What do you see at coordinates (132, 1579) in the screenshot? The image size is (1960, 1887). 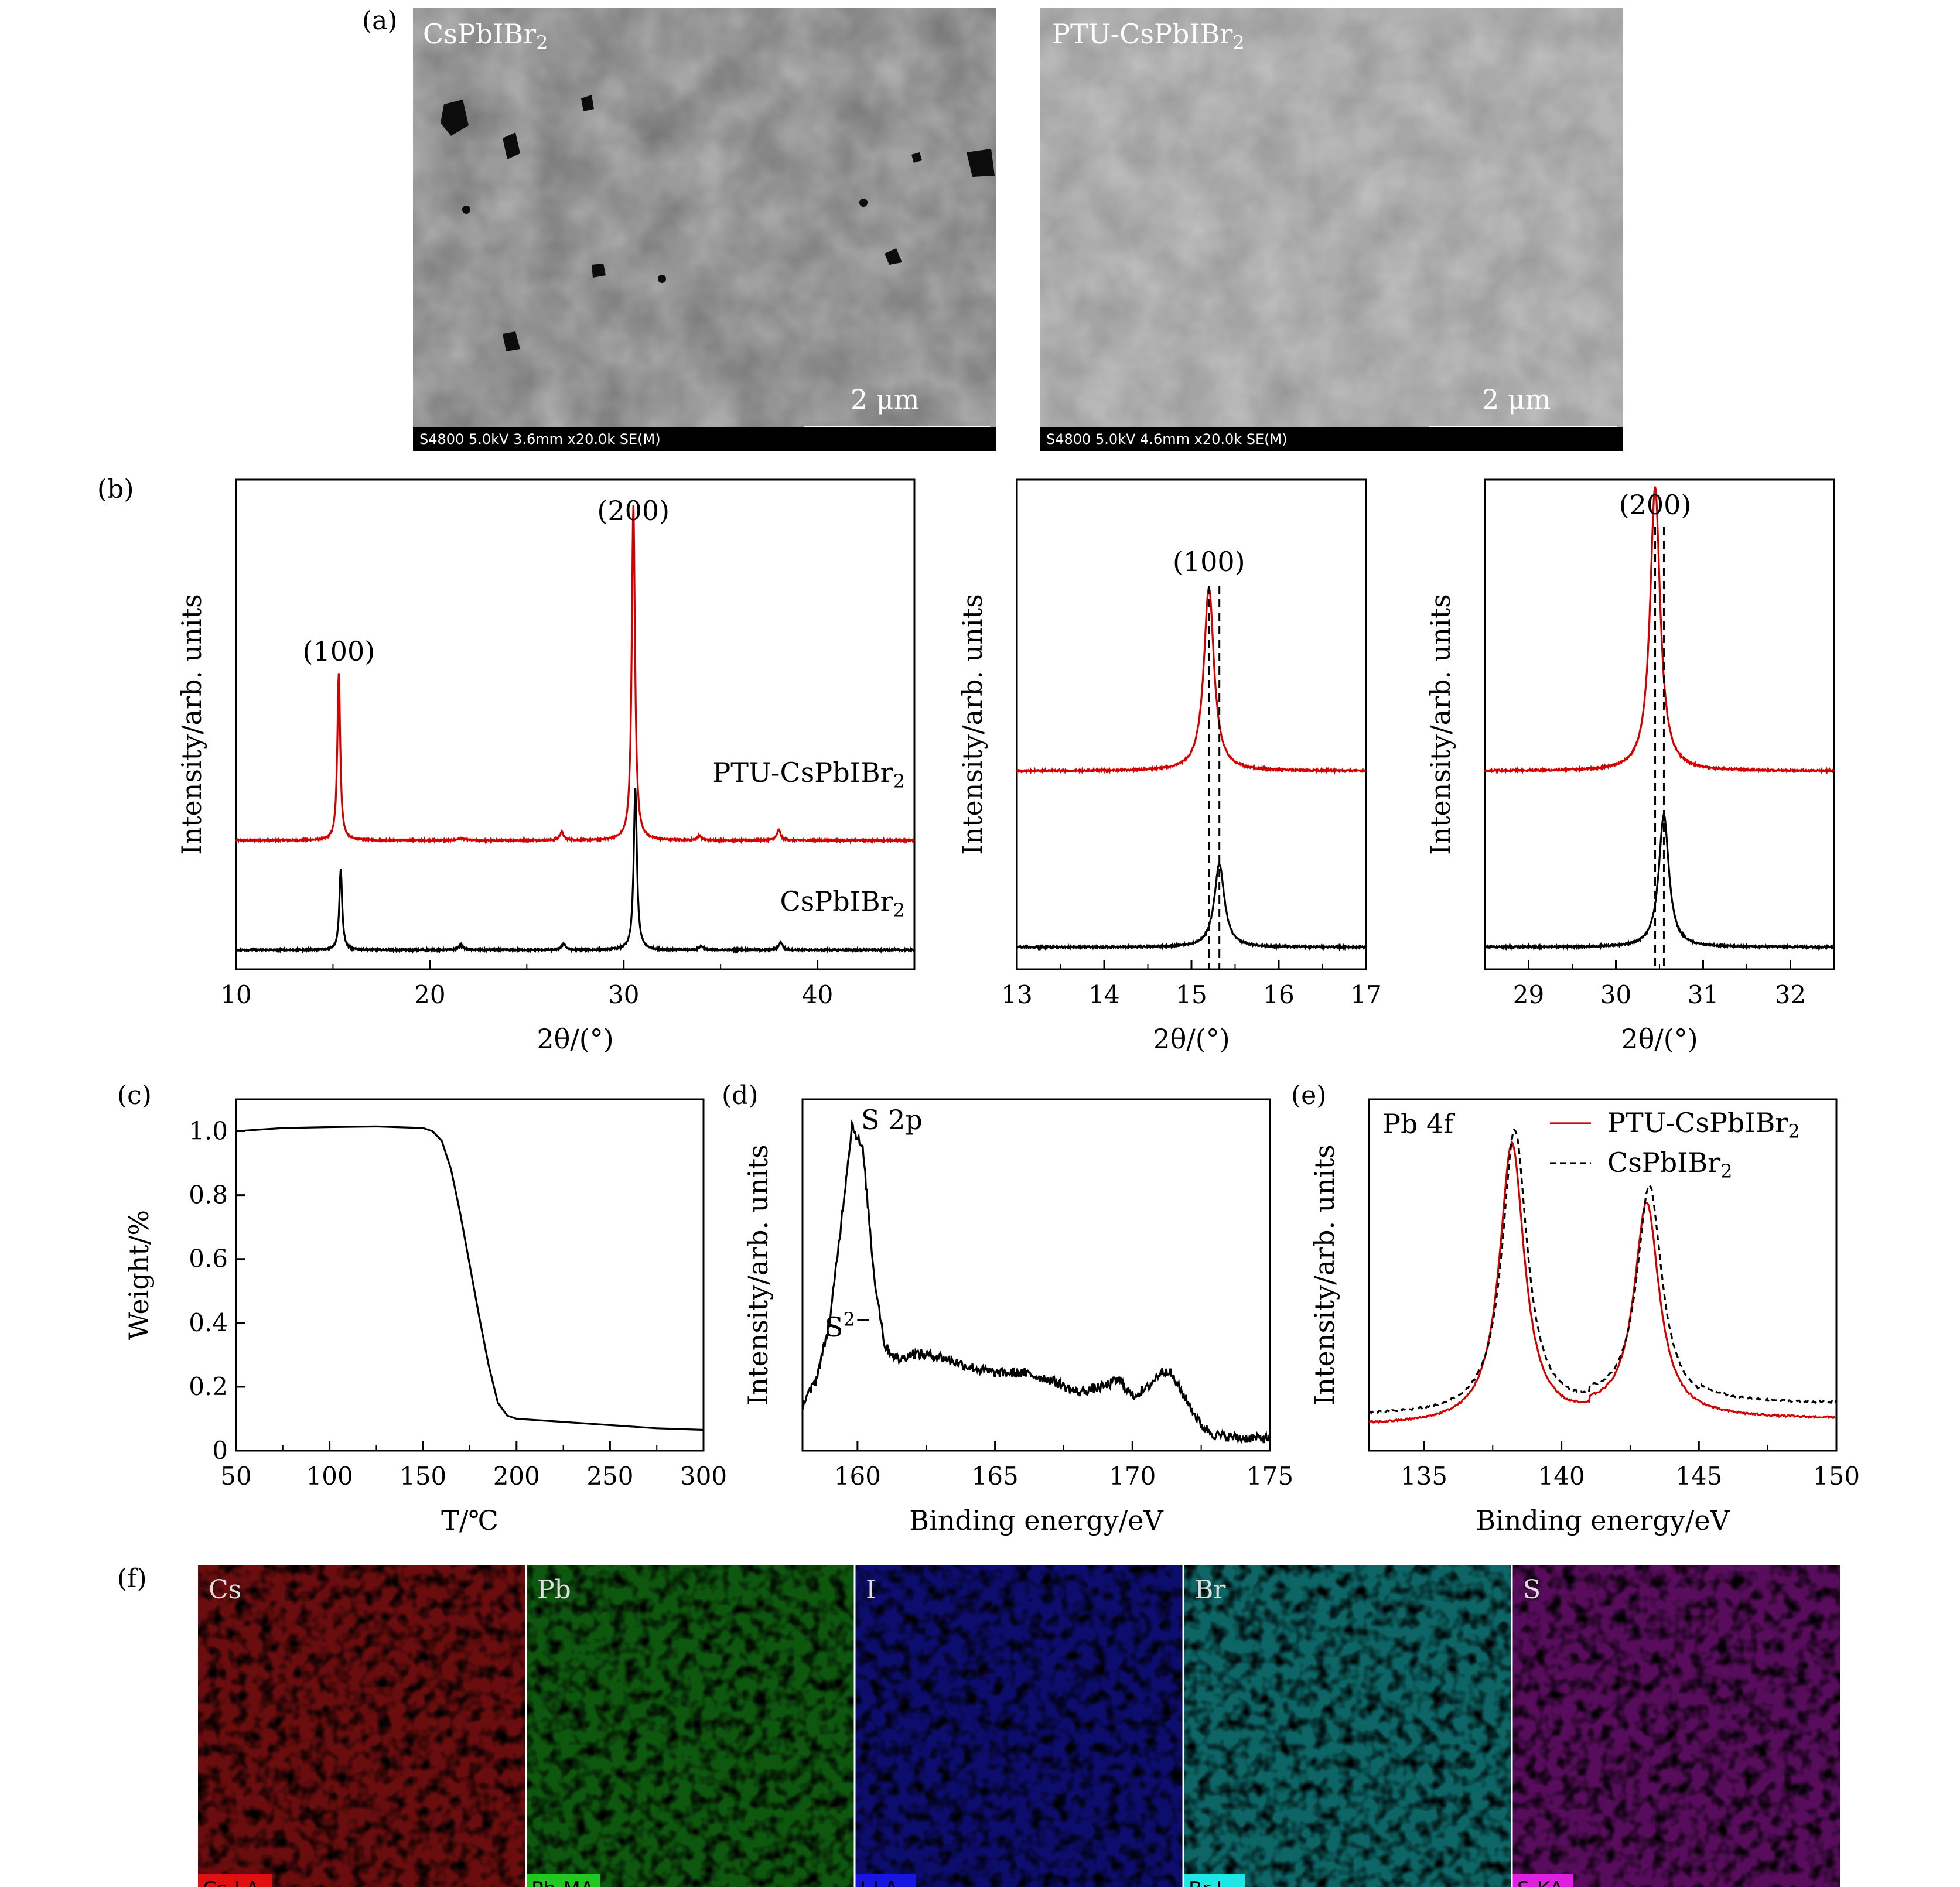 I see `panel-label-f: (f)` at bounding box center [132, 1579].